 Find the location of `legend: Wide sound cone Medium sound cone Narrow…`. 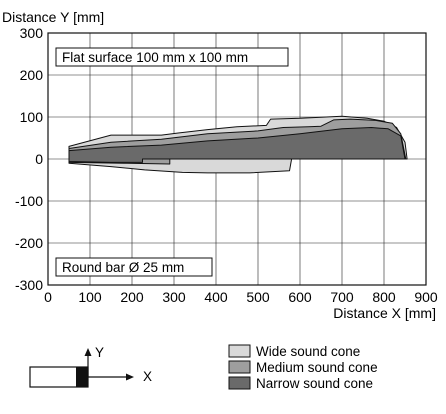

legend: Wide sound cone Medium sound cone Narrow… is located at coordinates (303, 367).